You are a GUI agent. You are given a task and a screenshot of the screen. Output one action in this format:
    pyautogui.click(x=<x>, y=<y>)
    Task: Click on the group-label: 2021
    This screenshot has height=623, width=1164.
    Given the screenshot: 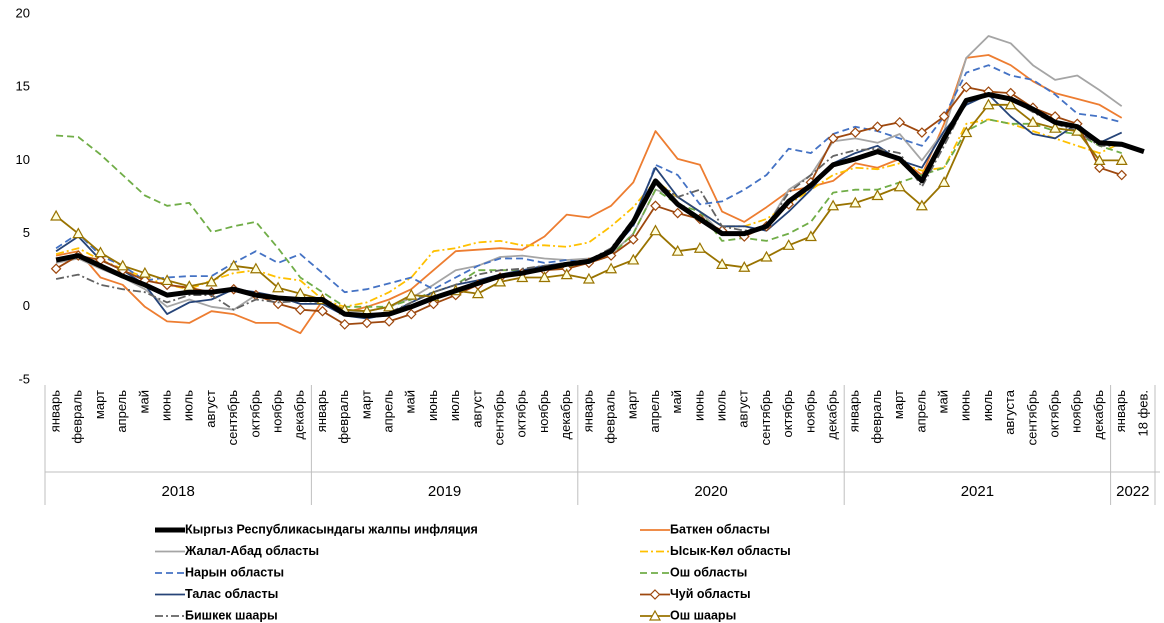 What is the action you would take?
    pyautogui.click(x=977, y=491)
    